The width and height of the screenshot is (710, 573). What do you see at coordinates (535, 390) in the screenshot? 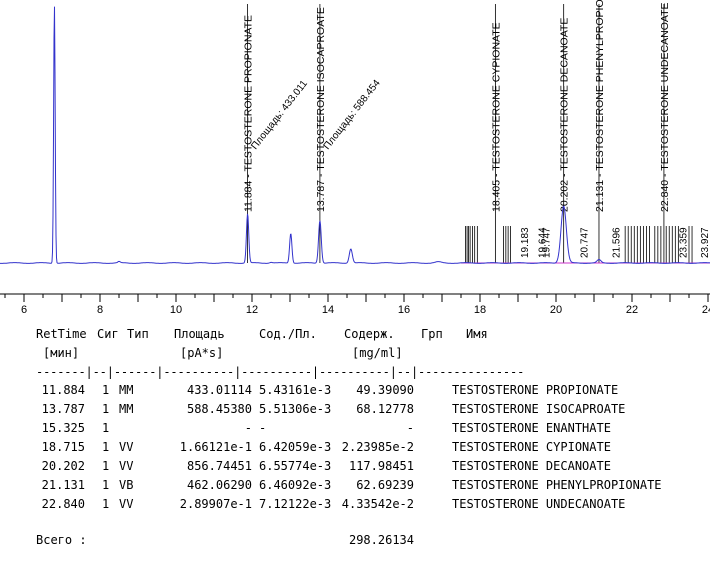
I see `cell-name: TESTOSTERONE PROPIONATE` at bounding box center [535, 390].